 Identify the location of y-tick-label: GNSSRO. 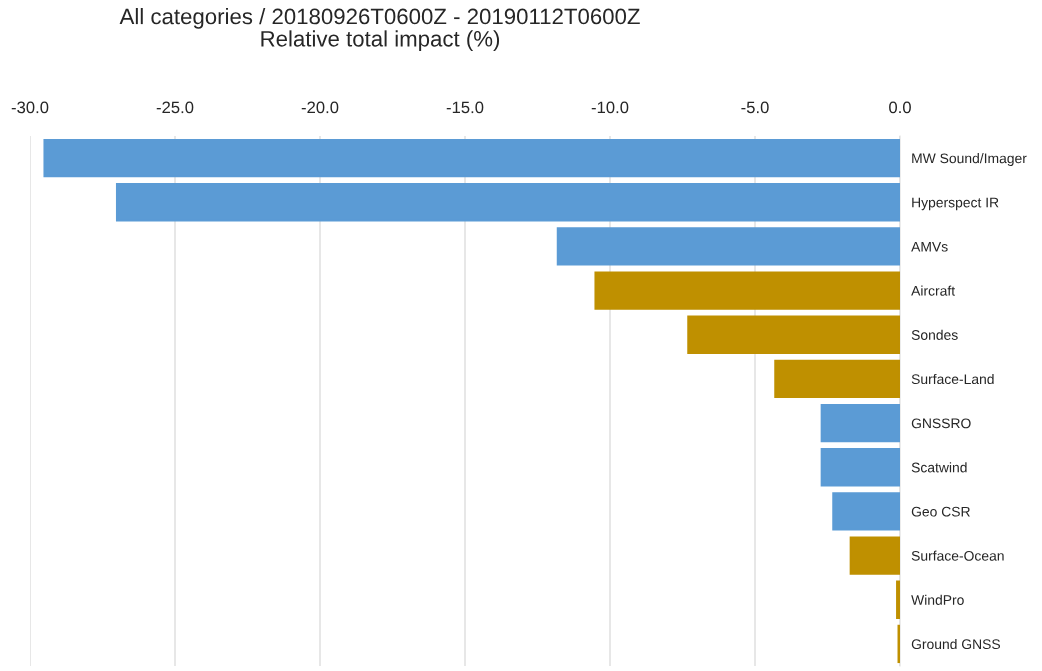
(941, 423).